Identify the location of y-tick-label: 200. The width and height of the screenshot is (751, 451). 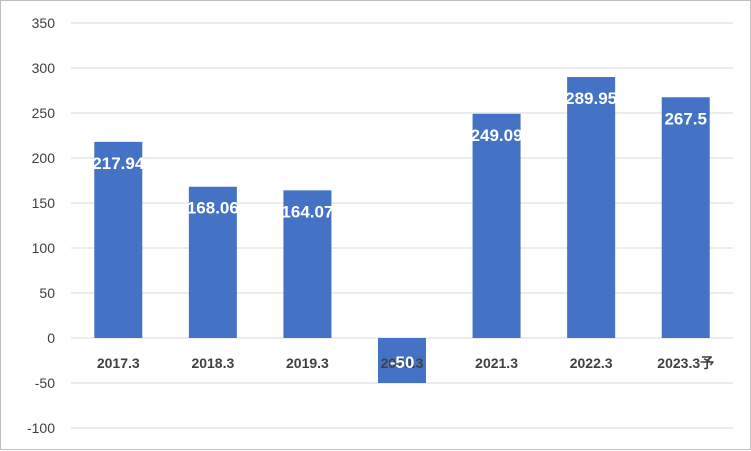
(44, 158).